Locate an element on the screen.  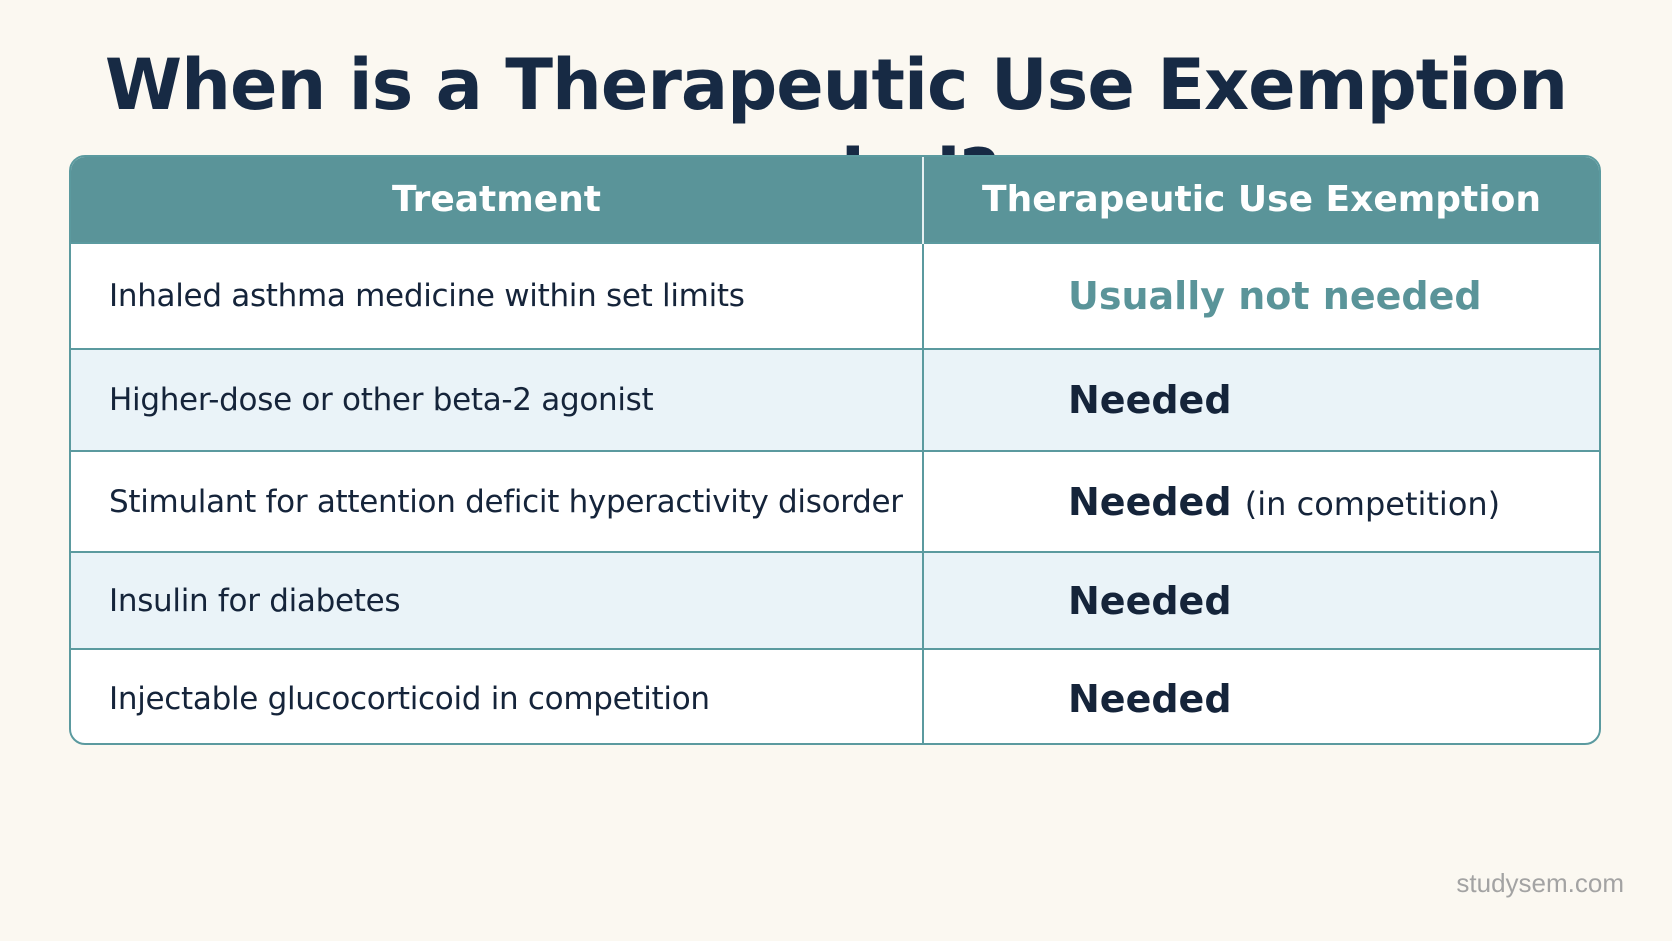
treatment-cell: Higher-dose or other beta-2 agonist is located at coordinates (497, 399).